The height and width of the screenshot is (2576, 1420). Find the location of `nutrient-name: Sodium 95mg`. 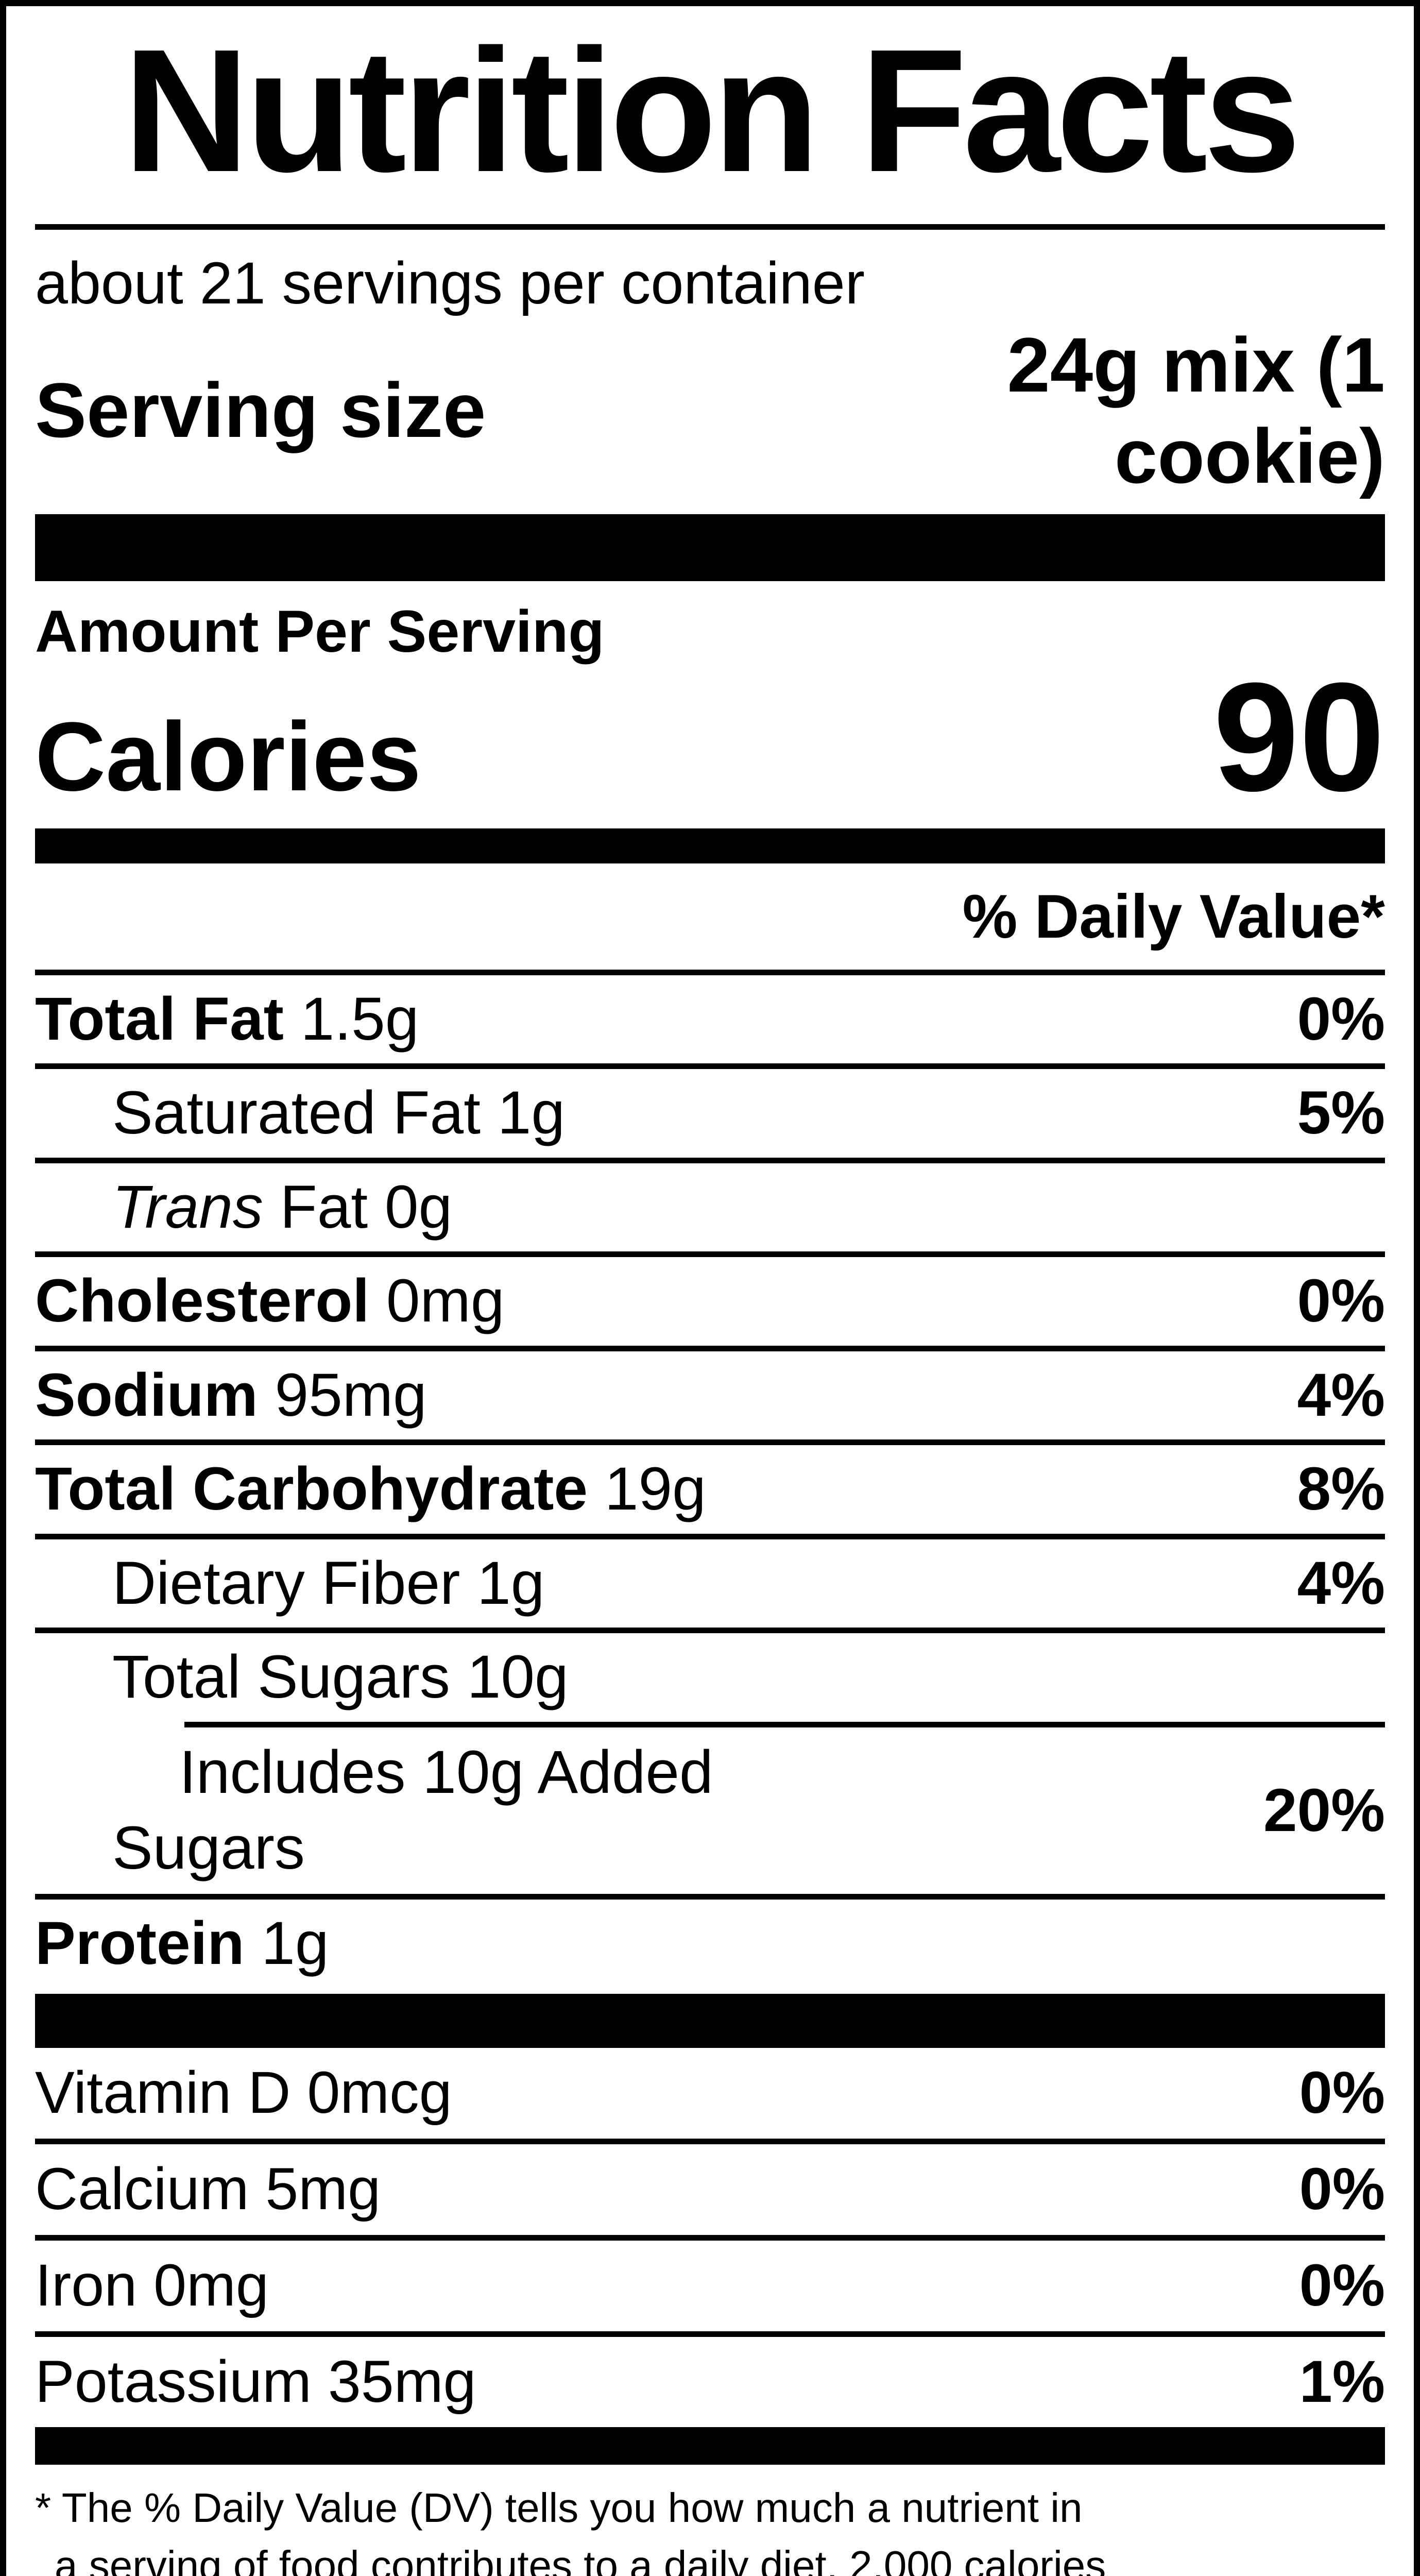

nutrient-name: Sodium 95mg is located at coordinates (231, 1395).